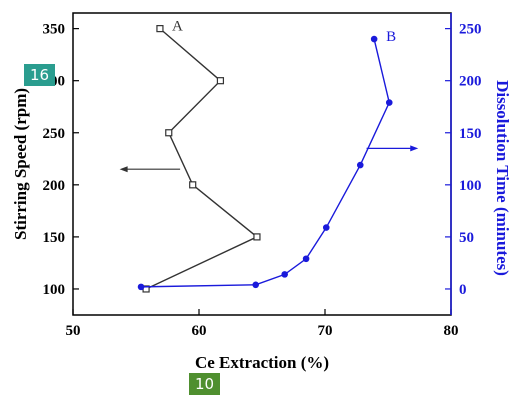 The image size is (509, 395). Describe the element at coordinates (40, 75) in the screenshot. I see `marker-badge-left: 16` at that location.